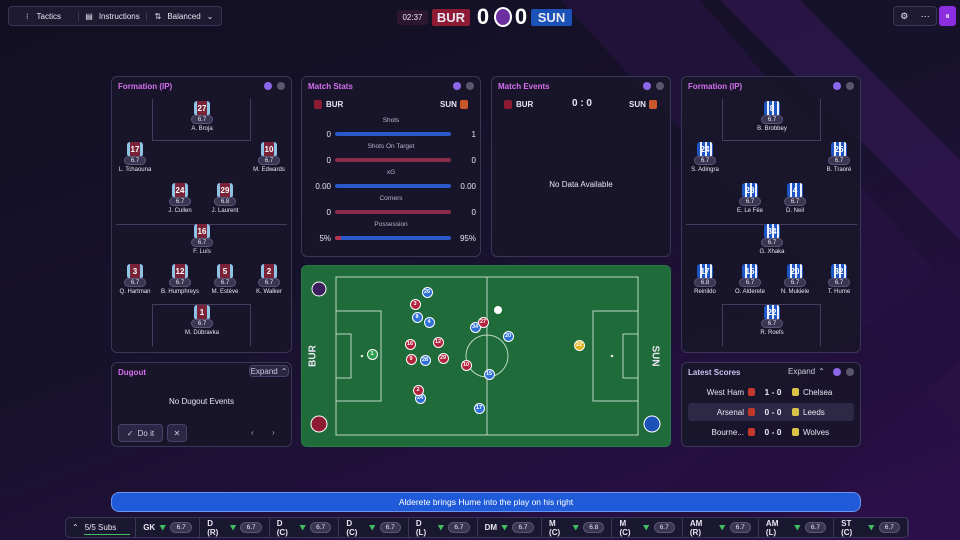  What do you see at coordinates (448, 104) in the screenshot?
I see `away-team: SUN` at bounding box center [448, 104].